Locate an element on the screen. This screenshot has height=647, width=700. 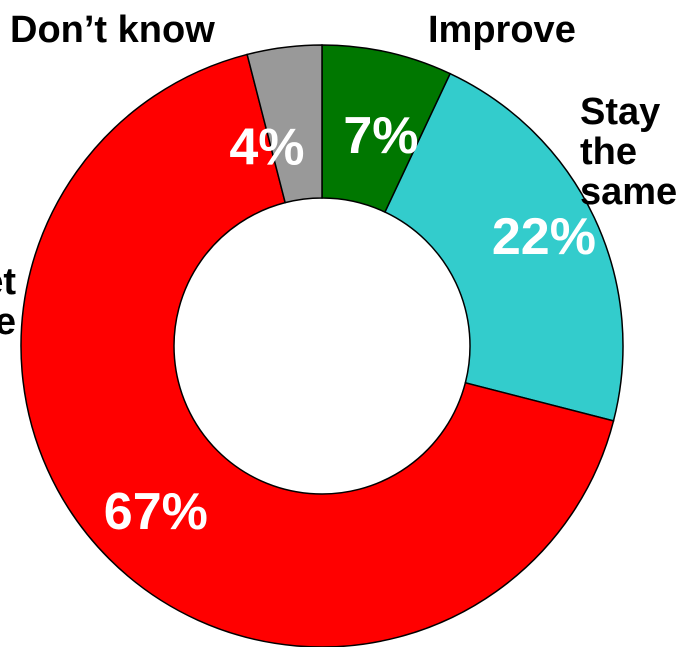
value-label-improve: 7% is located at coordinates (380, 136).